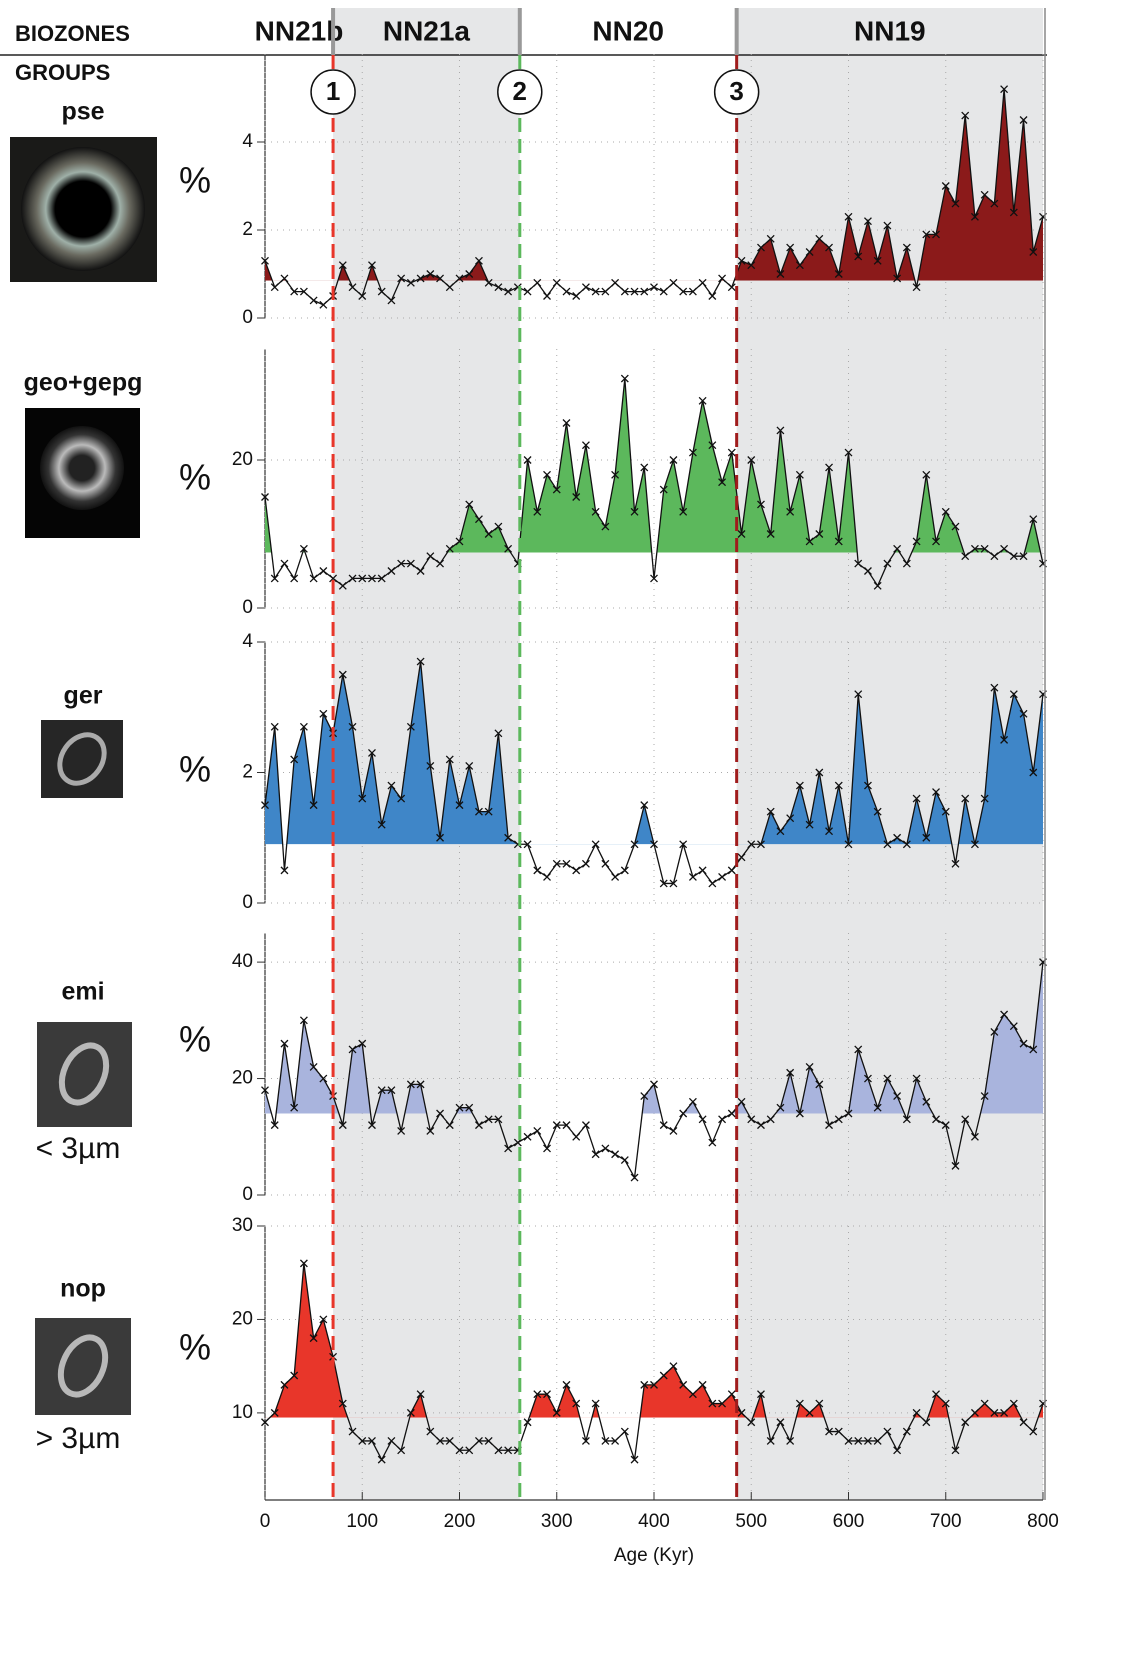  Describe the element at coordinates (83, 1289) in the screenshot. I see `group-label: nop` at that location.